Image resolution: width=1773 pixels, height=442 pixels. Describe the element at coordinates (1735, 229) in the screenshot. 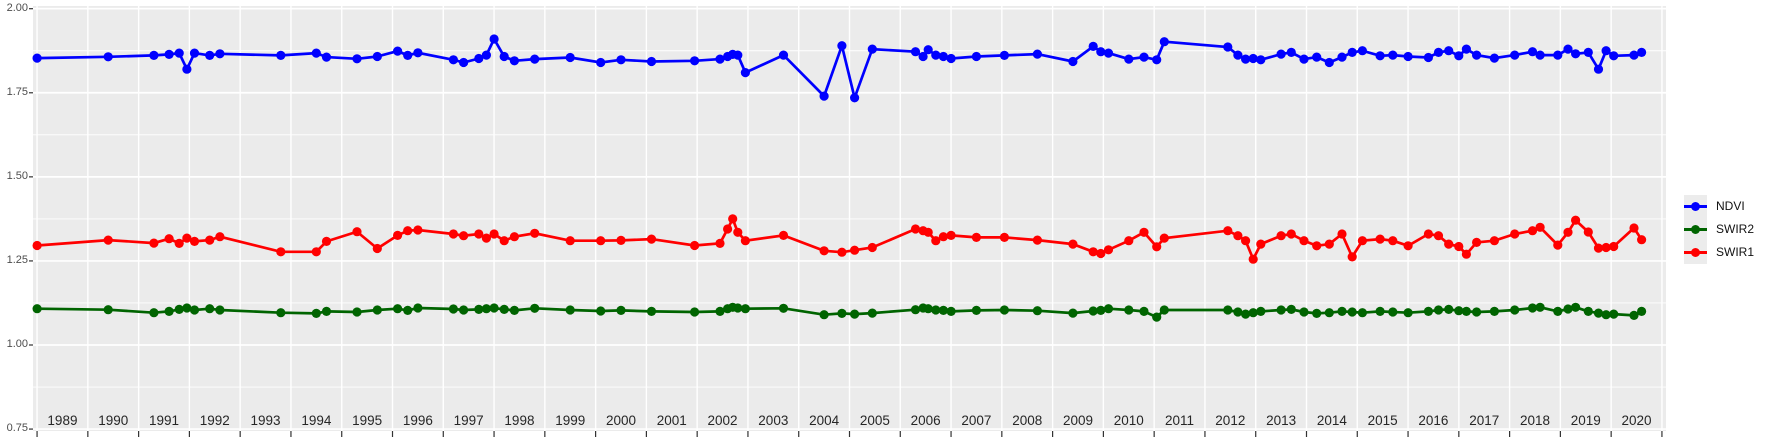

I see `legend-label: SWIR2` at that location.